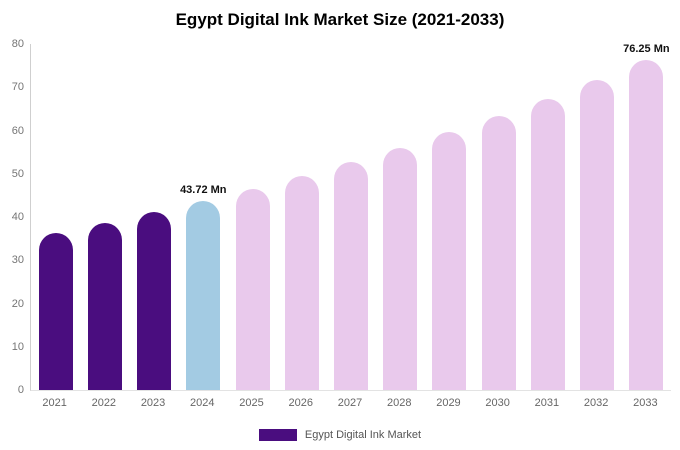 The image size is (680, 450). I want to click on bar-2023, so click(154, 301).